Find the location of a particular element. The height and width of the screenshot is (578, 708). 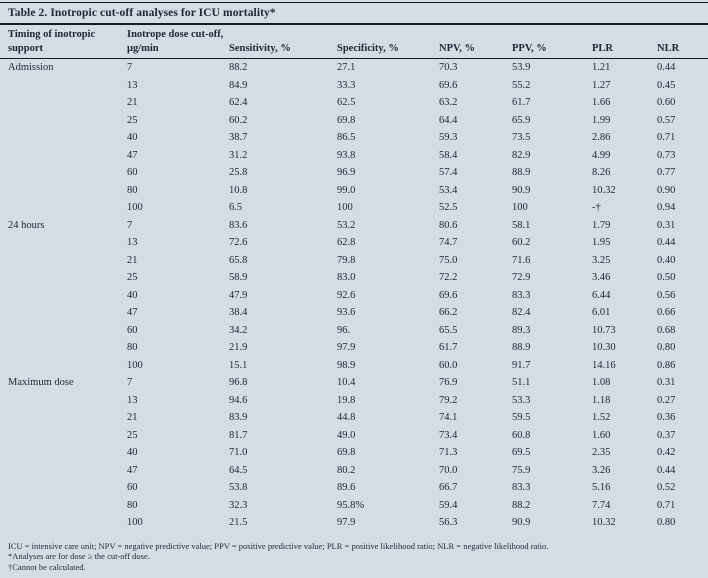

value-cell: 33.3 is located at coordinates (346, 85).